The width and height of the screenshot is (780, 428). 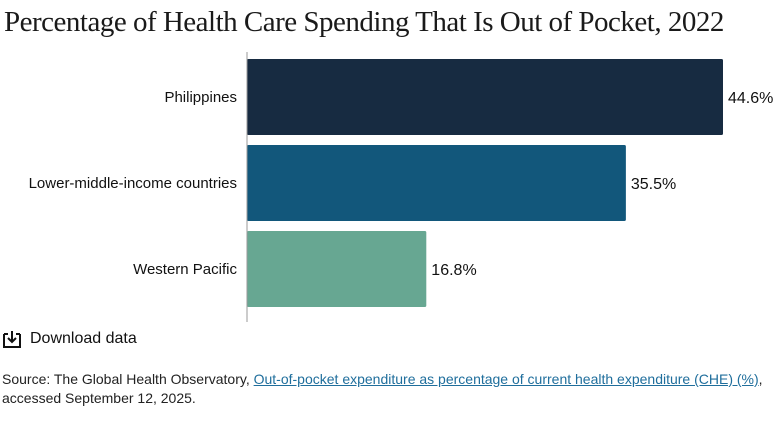 I want to click on category-label-2: Western Pacific, so click(x=185, y=269).